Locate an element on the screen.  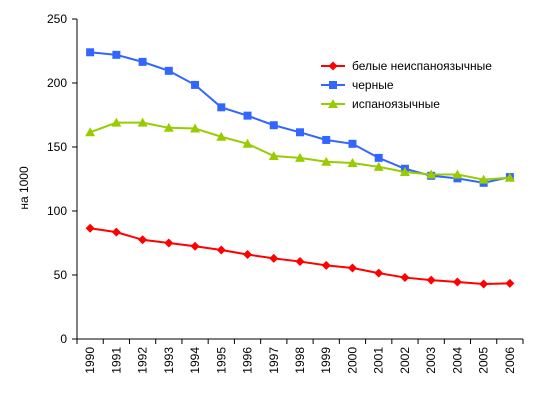
legend-item: испаноязычные is located at coordinates (380, 104).